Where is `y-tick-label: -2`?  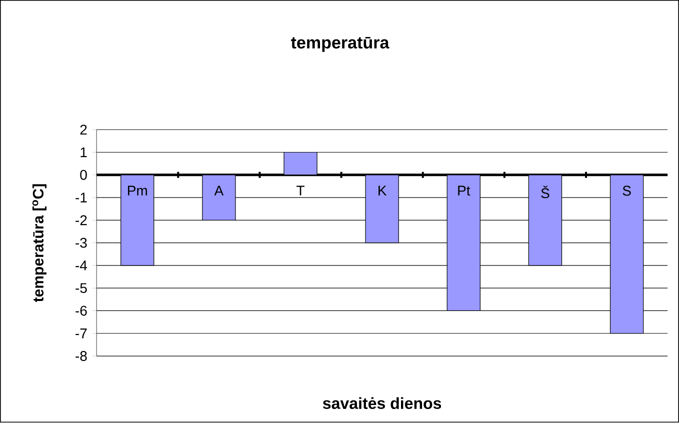 y-tick-label: -2 is located at coordinates (81, 221).